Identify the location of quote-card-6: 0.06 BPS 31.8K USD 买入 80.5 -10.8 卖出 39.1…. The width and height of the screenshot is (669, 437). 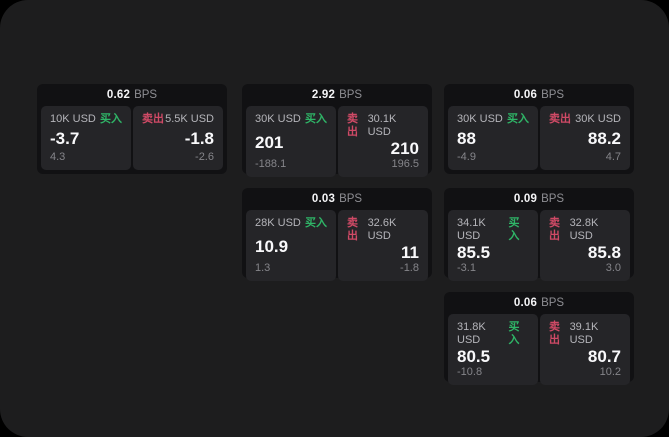
(539, 338).